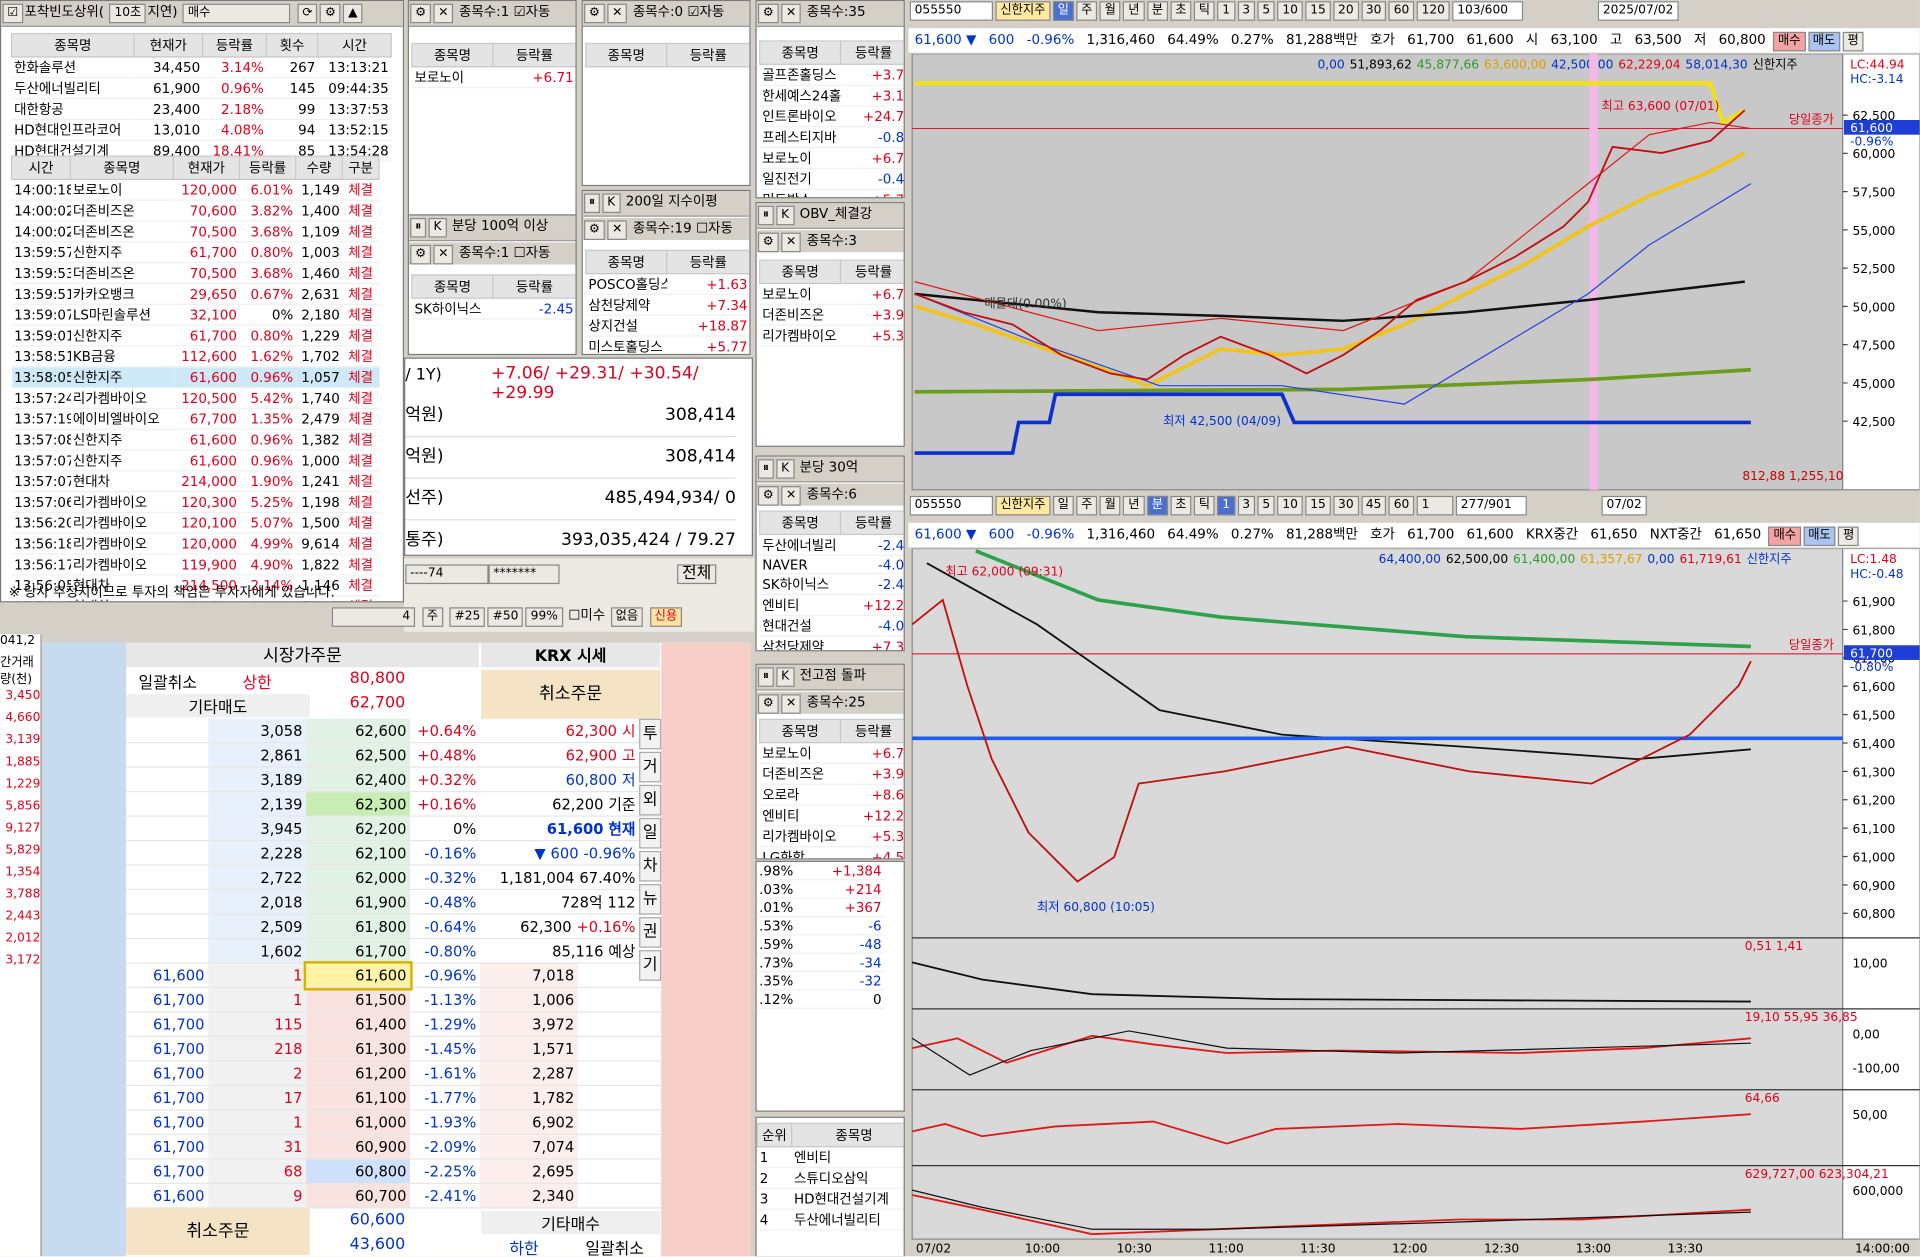 The height and width of the screenshot is (1257, 1920). I want to click on x-tick-label: 11:00, so click(1225, 1249).